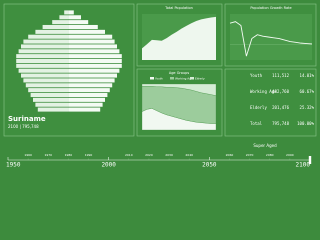 This screenshot has width=320, height=240. I want to click on minor-tick-label: 1960, so click(28, 155).